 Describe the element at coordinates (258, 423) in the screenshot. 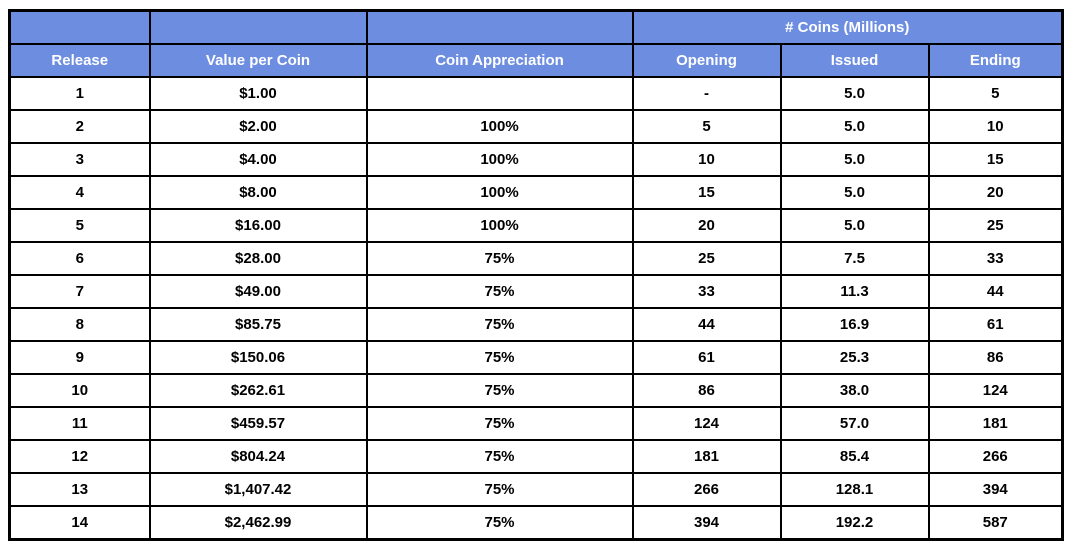

I see `cell-value-per-coin: $459.57` at that location.